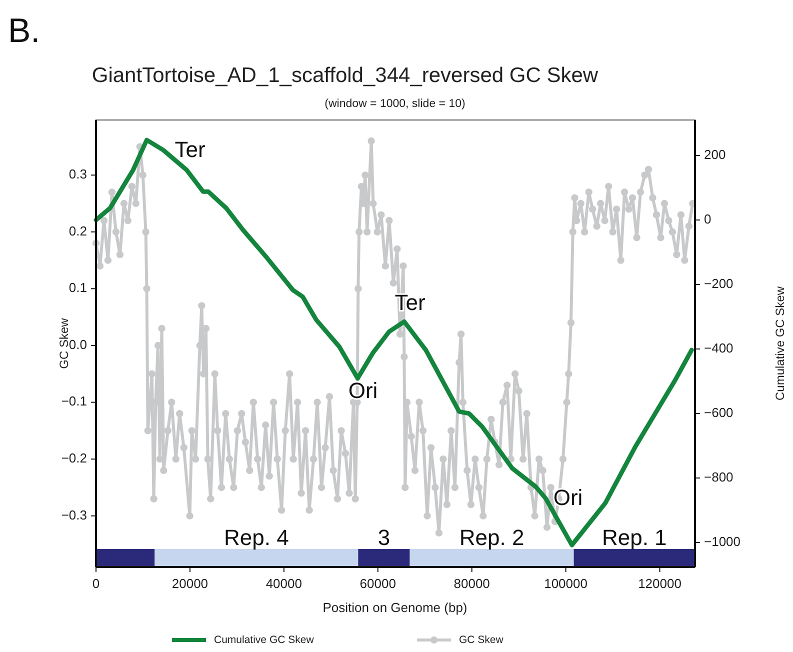 The height and width of the screenshot is (652, 793). I want to click on y-tick-label: −0.2, so click(74, 458).